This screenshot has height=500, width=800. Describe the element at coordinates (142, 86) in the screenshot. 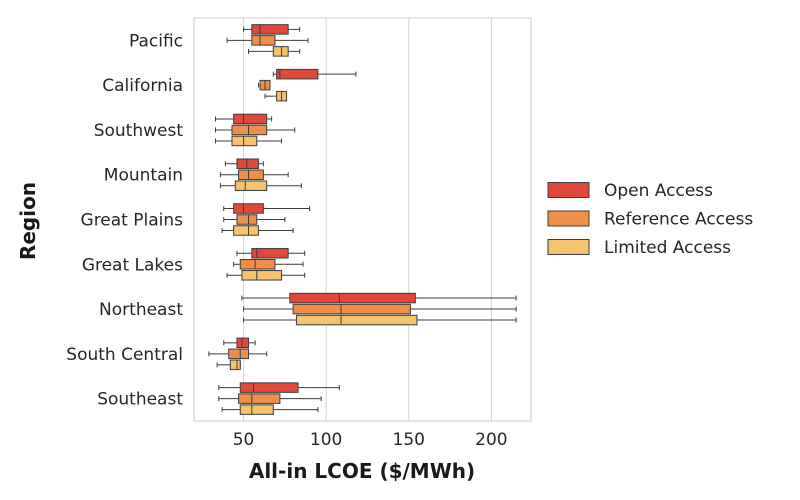

I see `y-tick-label: California` at that location.